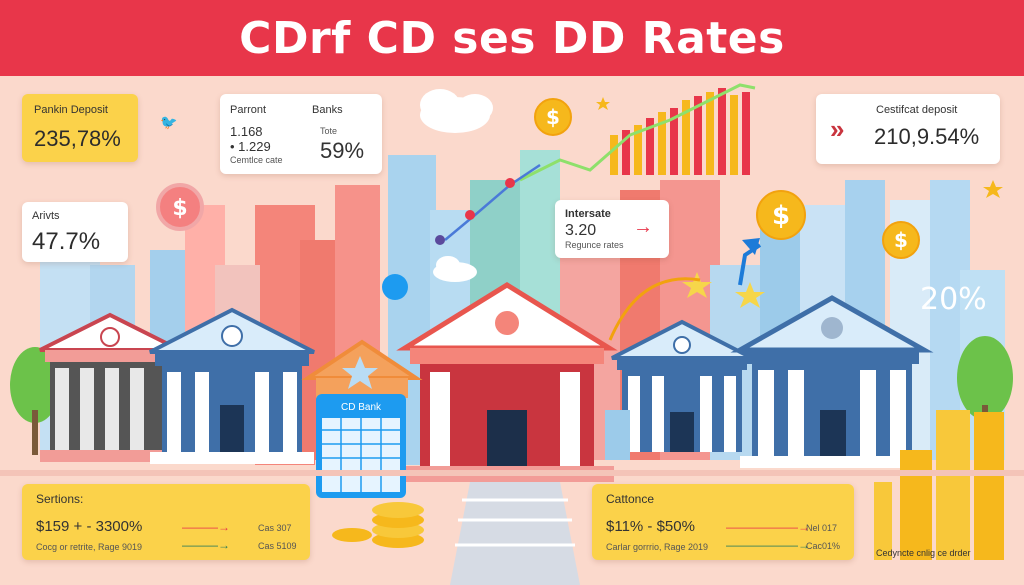 The image size is (1024, 585). Describe the element at coordinates (378, 525) in the screenshot. I see `coin-stack` at that location.